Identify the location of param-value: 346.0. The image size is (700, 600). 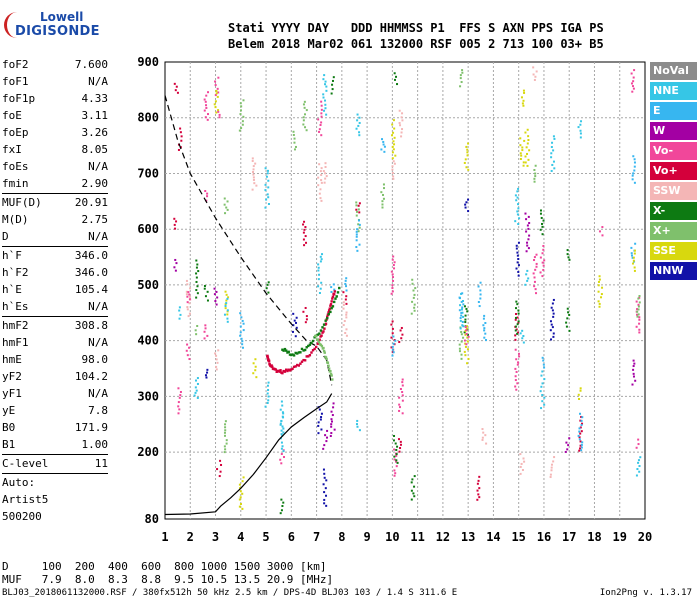
(91, 255).